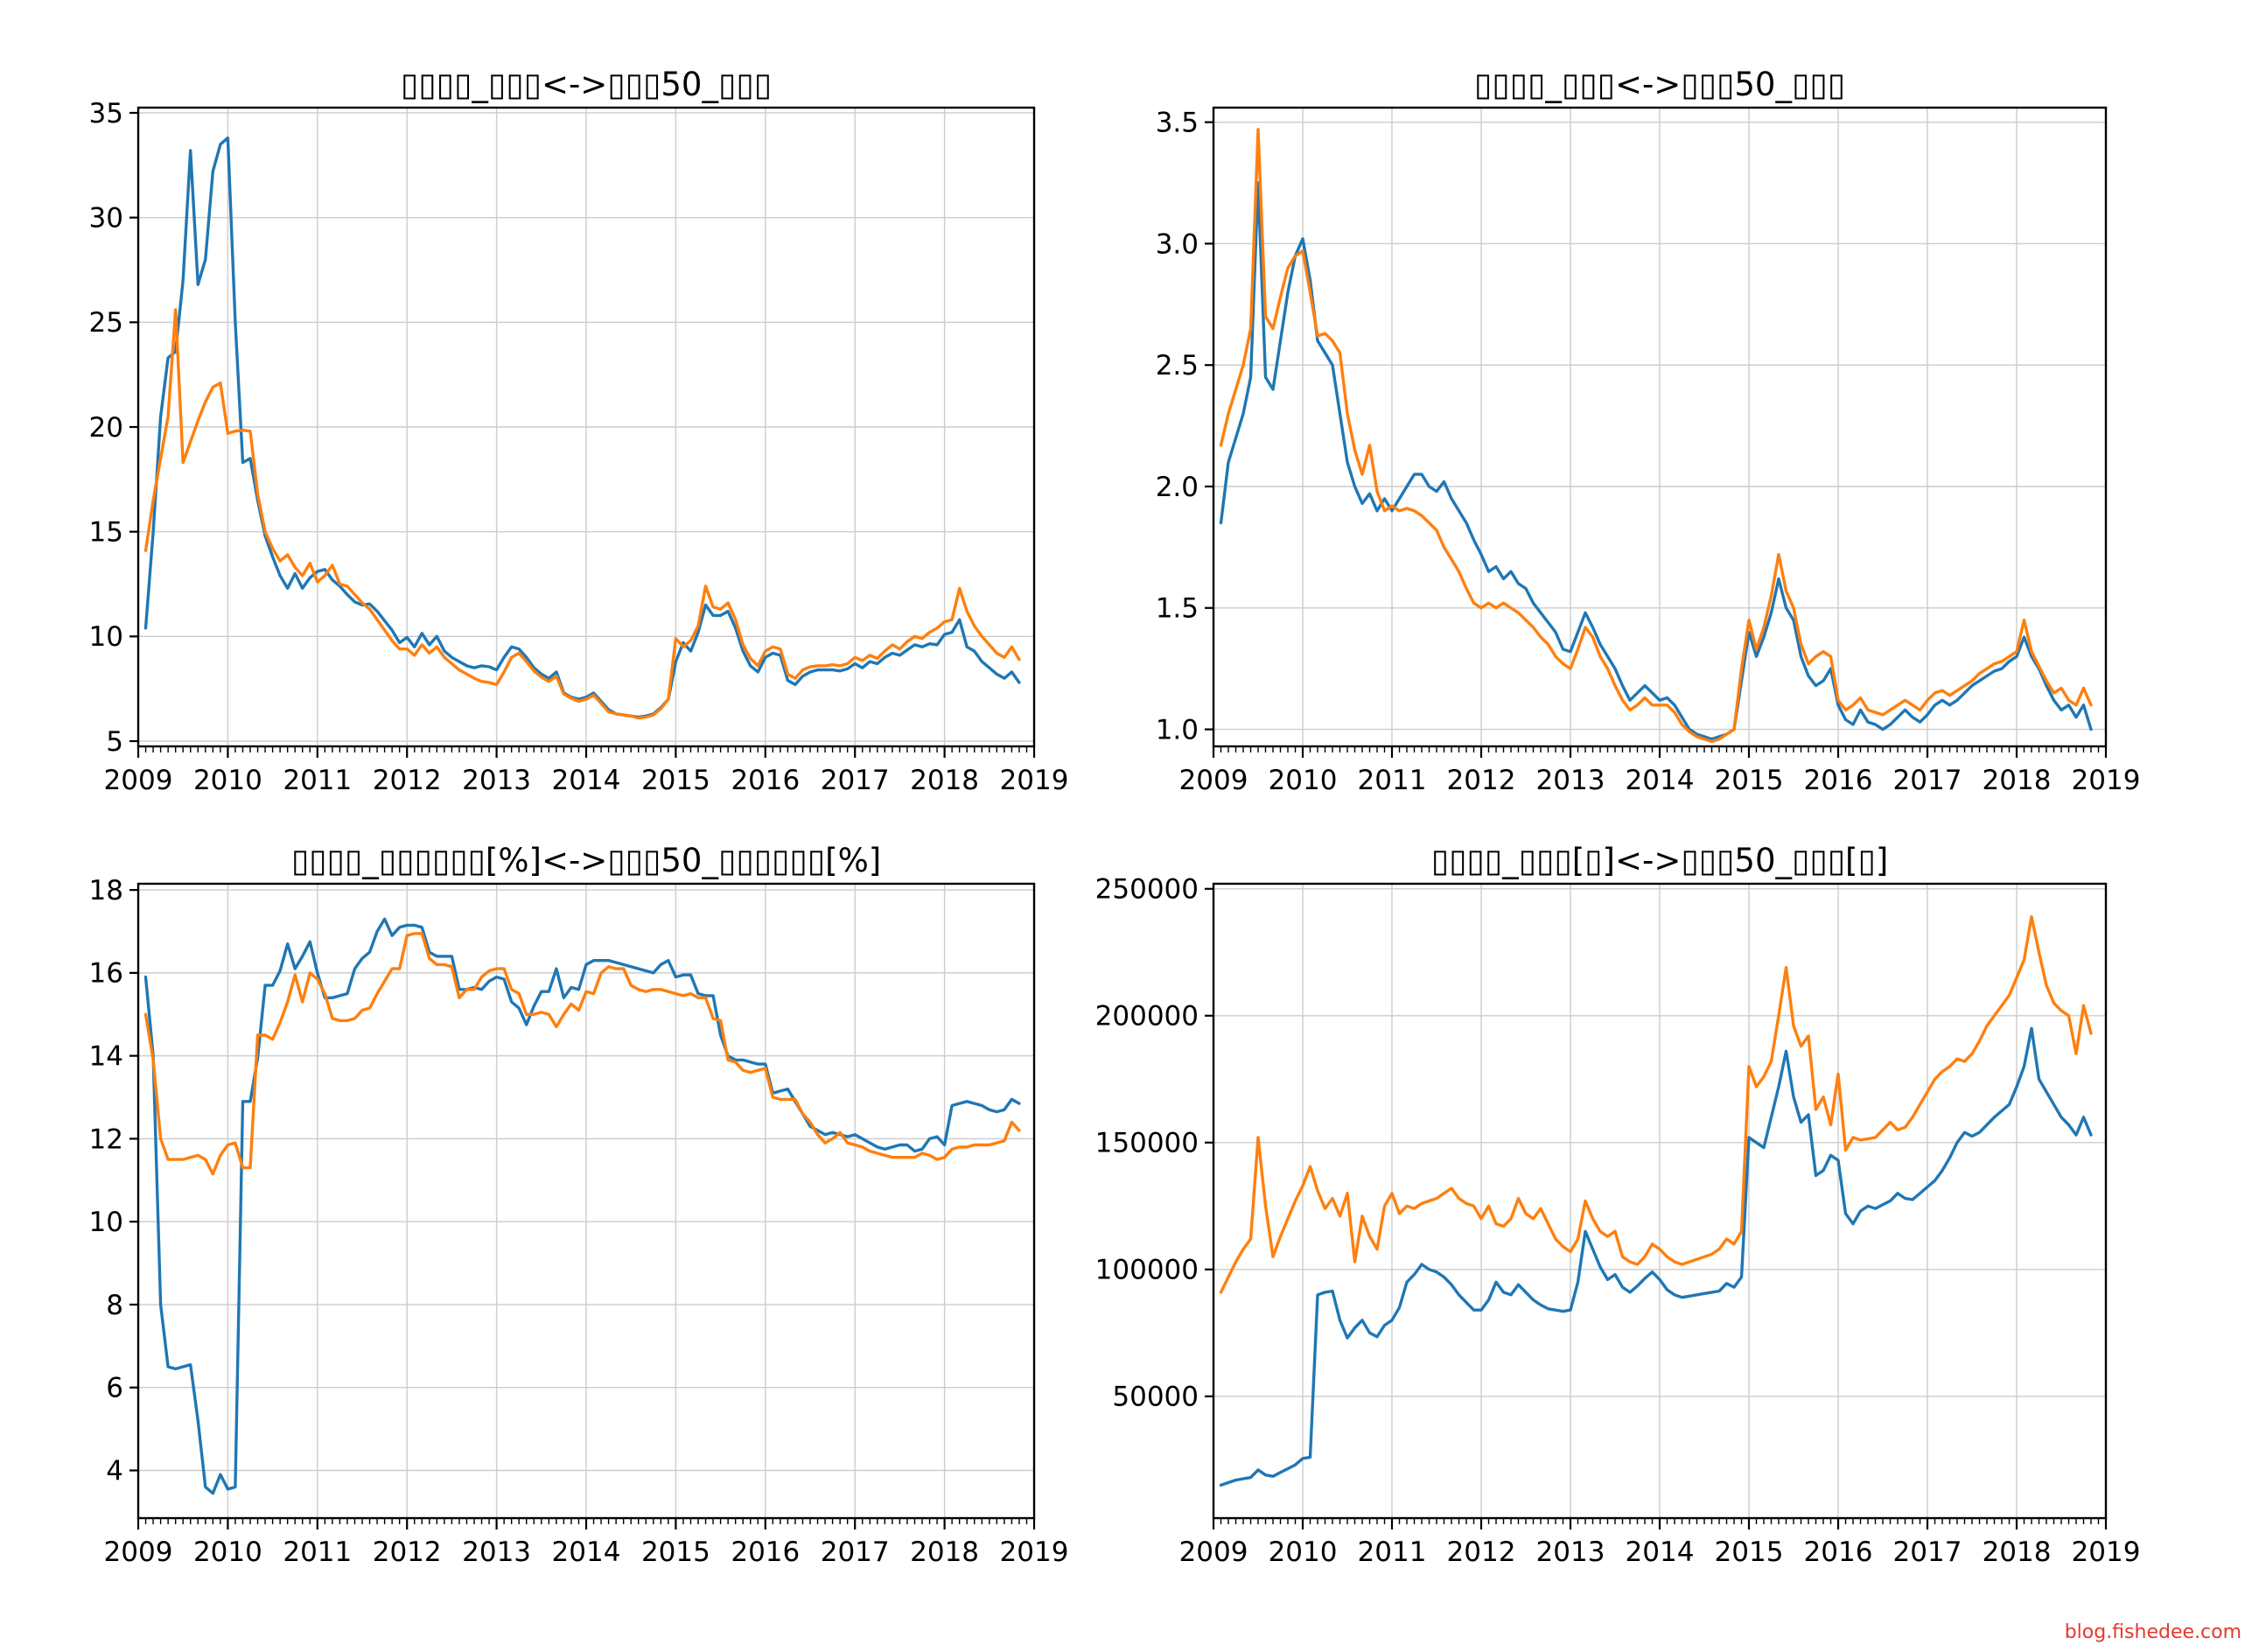  What do you see at coordinates (106, 533) in the screenshot?
I see `y-tick-label: 15` at bounding box center [106, 533].